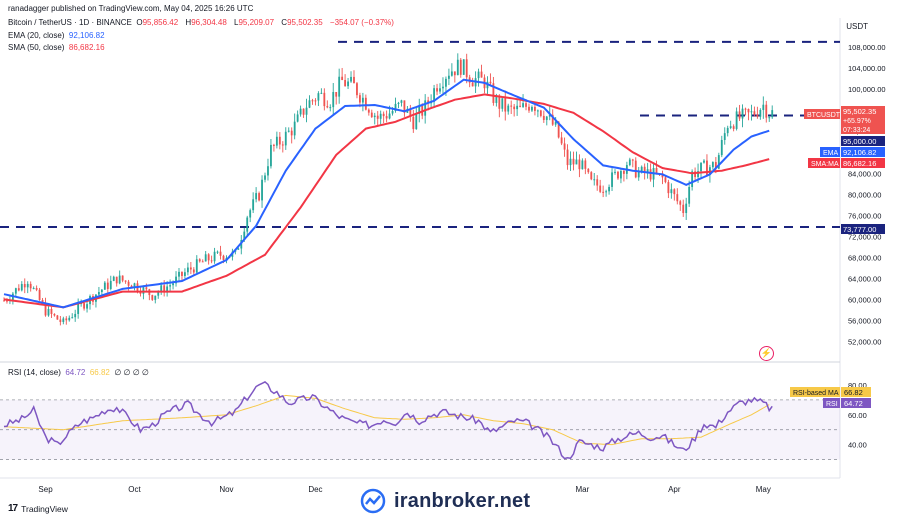  Describe the element at coordinates (361, 22) in the screenshot. I see `change-value: −354.07 (−0.37%)` at that location.